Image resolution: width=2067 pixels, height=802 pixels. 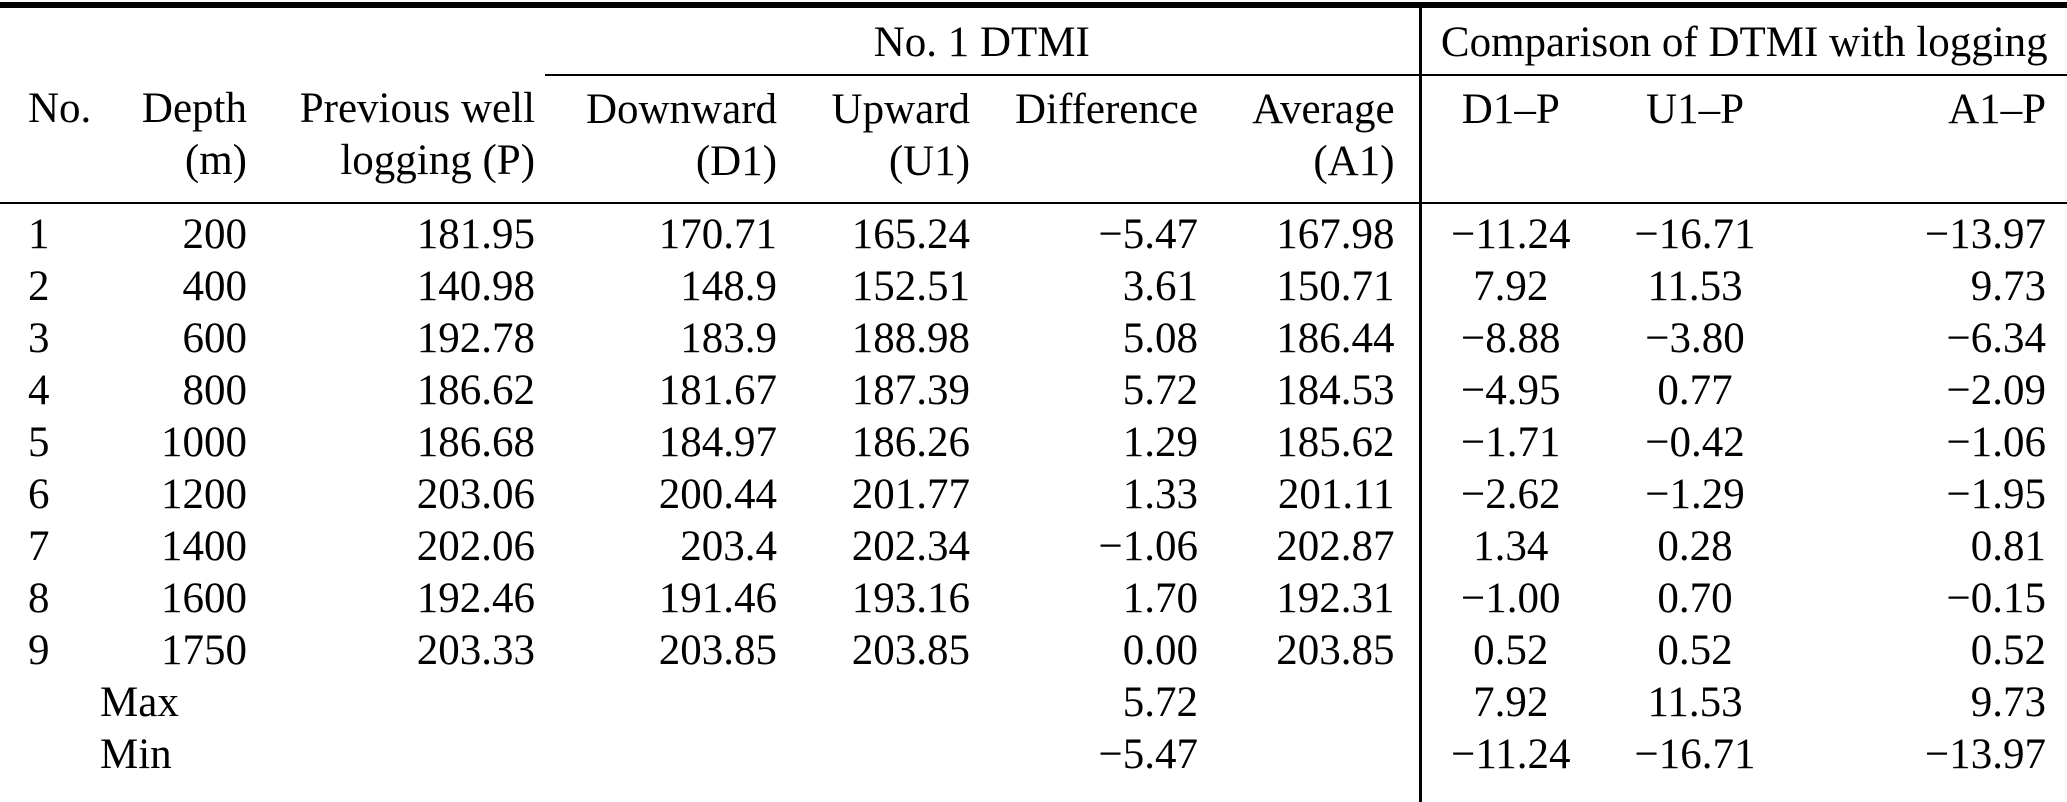 What do you see at coordinates (2008, 702) in the screenshot?
I see `table-cell: 9.73` at bounding box center [2008, 702].